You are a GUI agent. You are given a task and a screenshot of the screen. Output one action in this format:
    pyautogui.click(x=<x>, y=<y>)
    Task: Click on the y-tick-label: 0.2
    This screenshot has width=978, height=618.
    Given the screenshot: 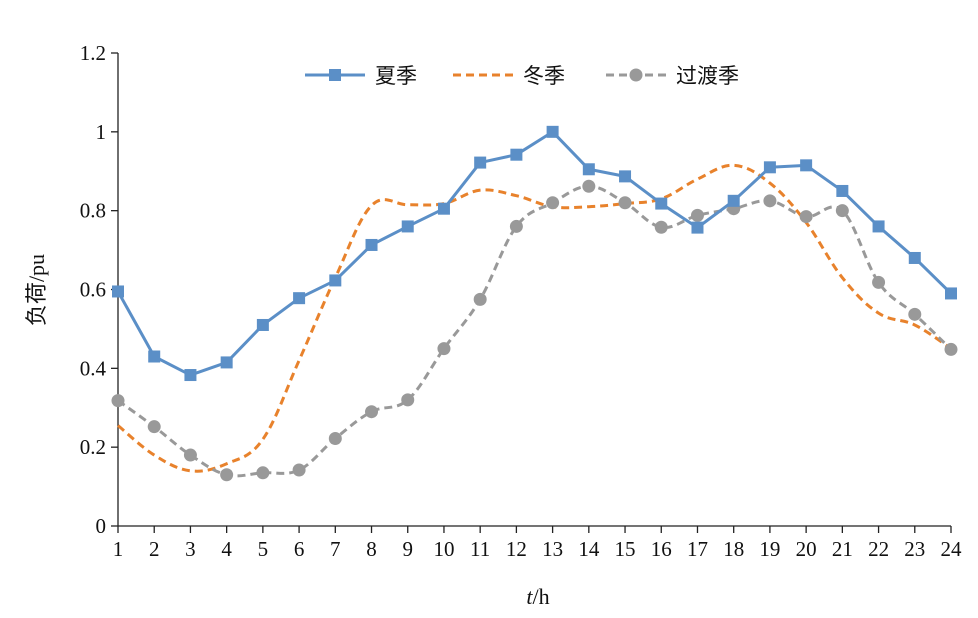 What is the action you would take?
    pyautogui.click(x=93, y=447)
    